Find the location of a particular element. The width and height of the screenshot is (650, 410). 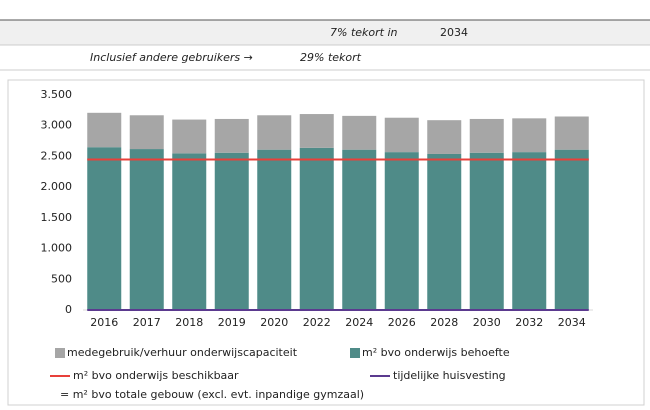

x-tick-label: 2030 is located at coordinates (487, 322).